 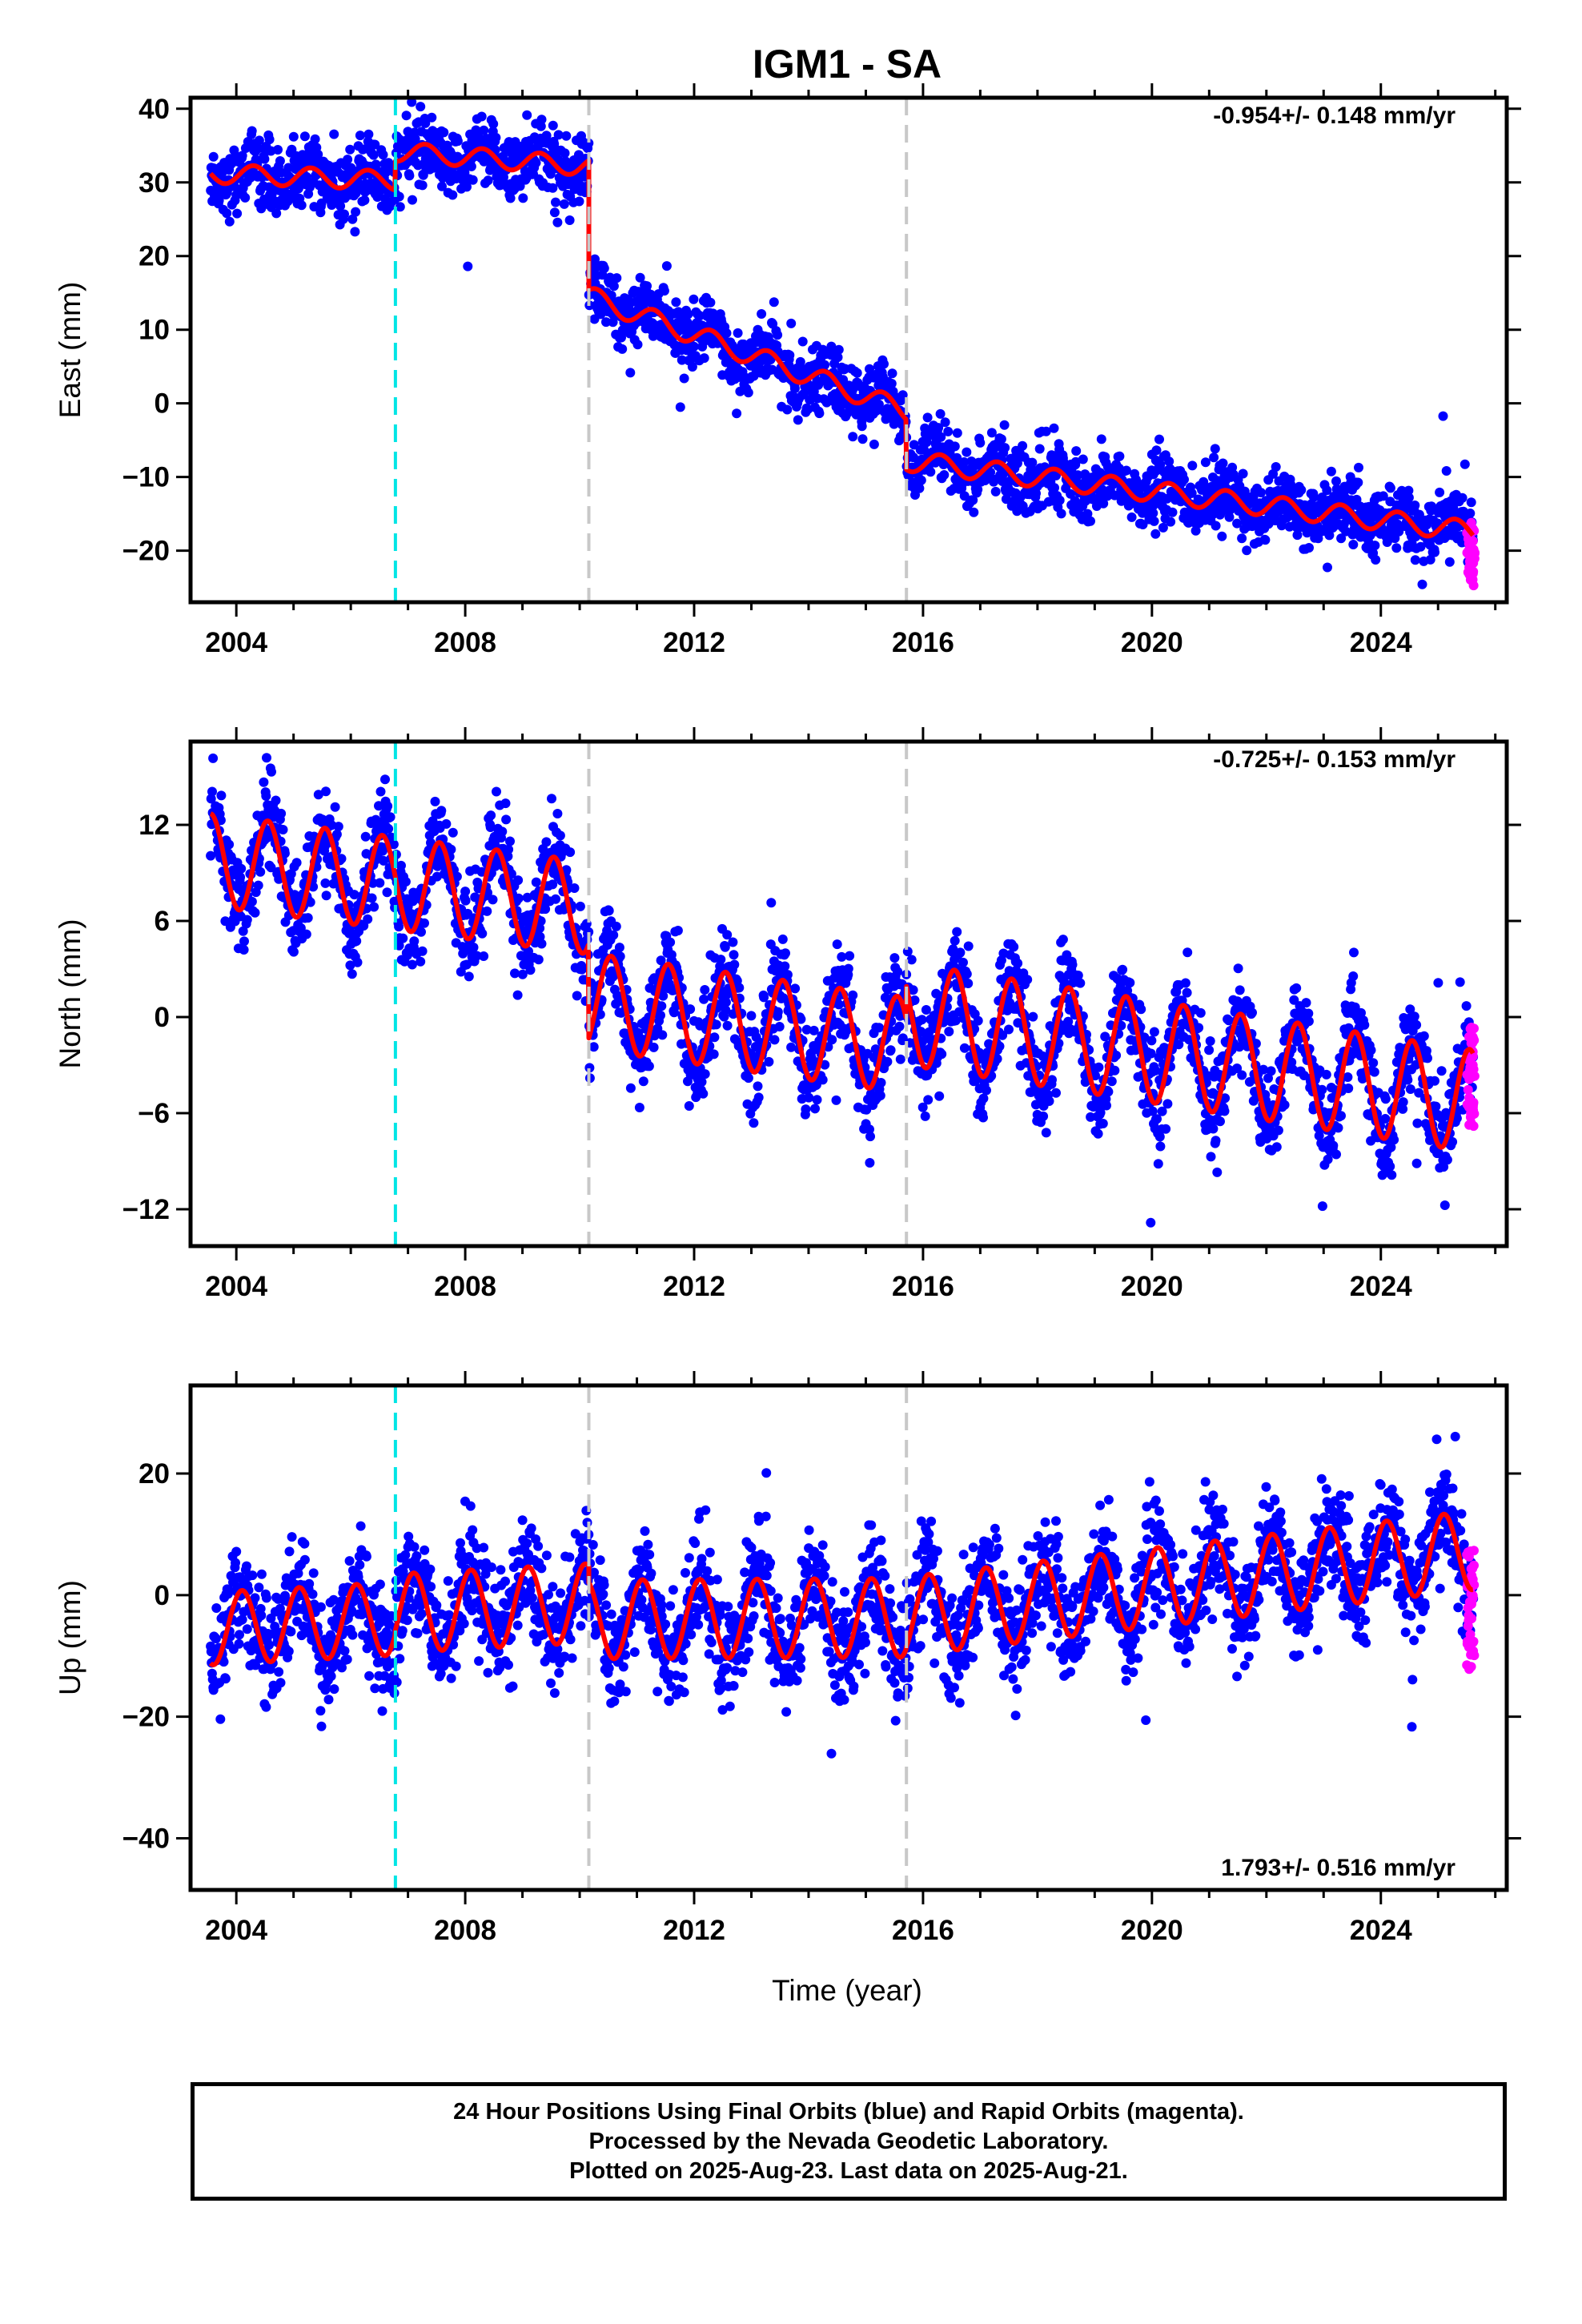 I want to click on y-tick-label: 0, so click(x=162, y=404).